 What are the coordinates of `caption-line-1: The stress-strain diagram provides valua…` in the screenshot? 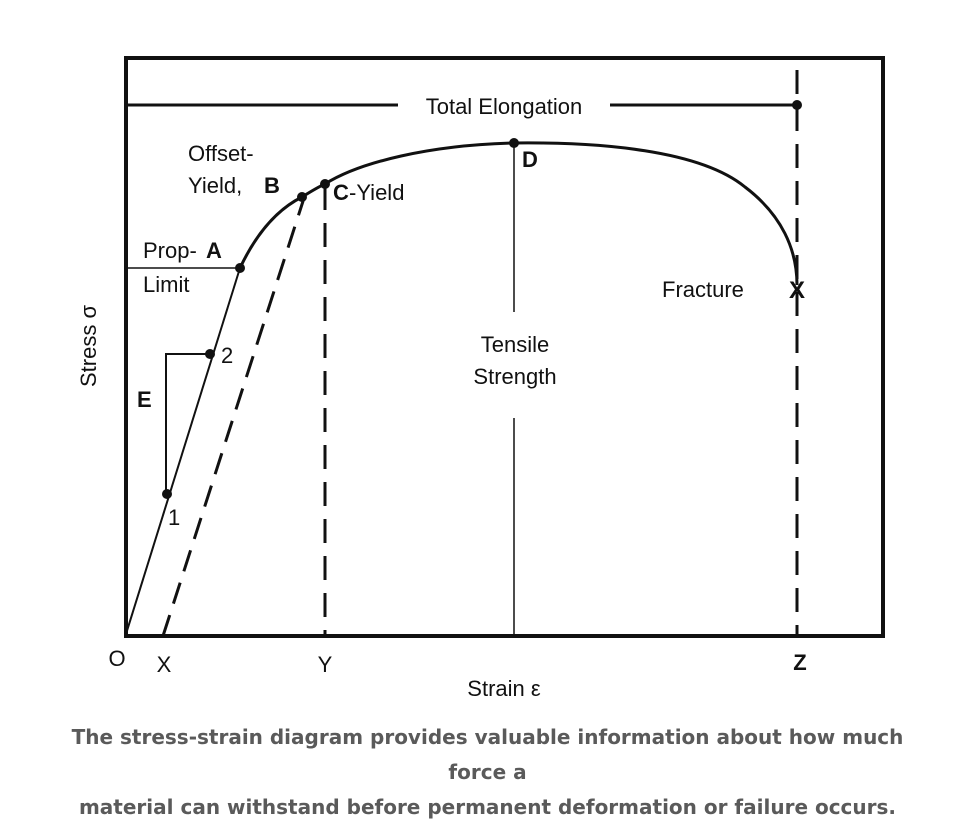 It's located at (487, 754).